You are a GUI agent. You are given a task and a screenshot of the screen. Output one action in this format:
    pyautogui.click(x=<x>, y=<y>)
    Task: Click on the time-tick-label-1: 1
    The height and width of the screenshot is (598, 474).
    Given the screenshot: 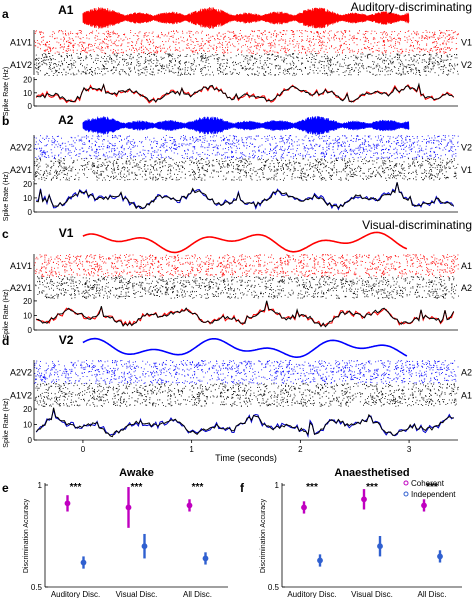 What is the action you would take?
    pyautogui.click(x=191, y=449)
    